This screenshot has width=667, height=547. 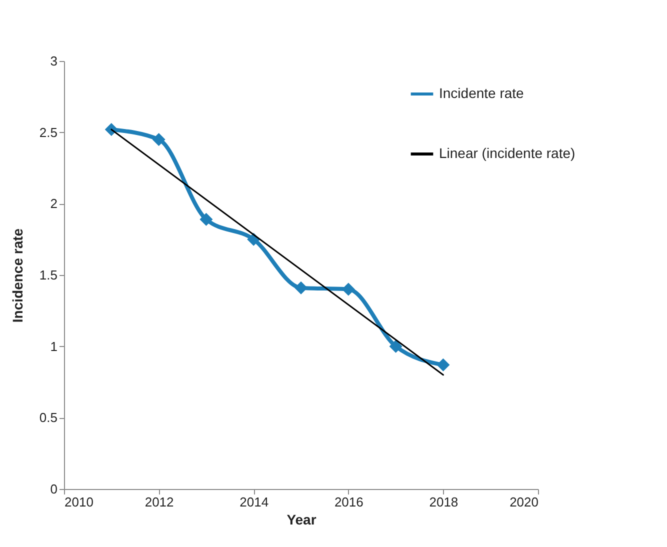 What do you see at coordinates (54, 204) in the screenshot?
I see `y-tick-label: 2` at bounding box center [54, 204].